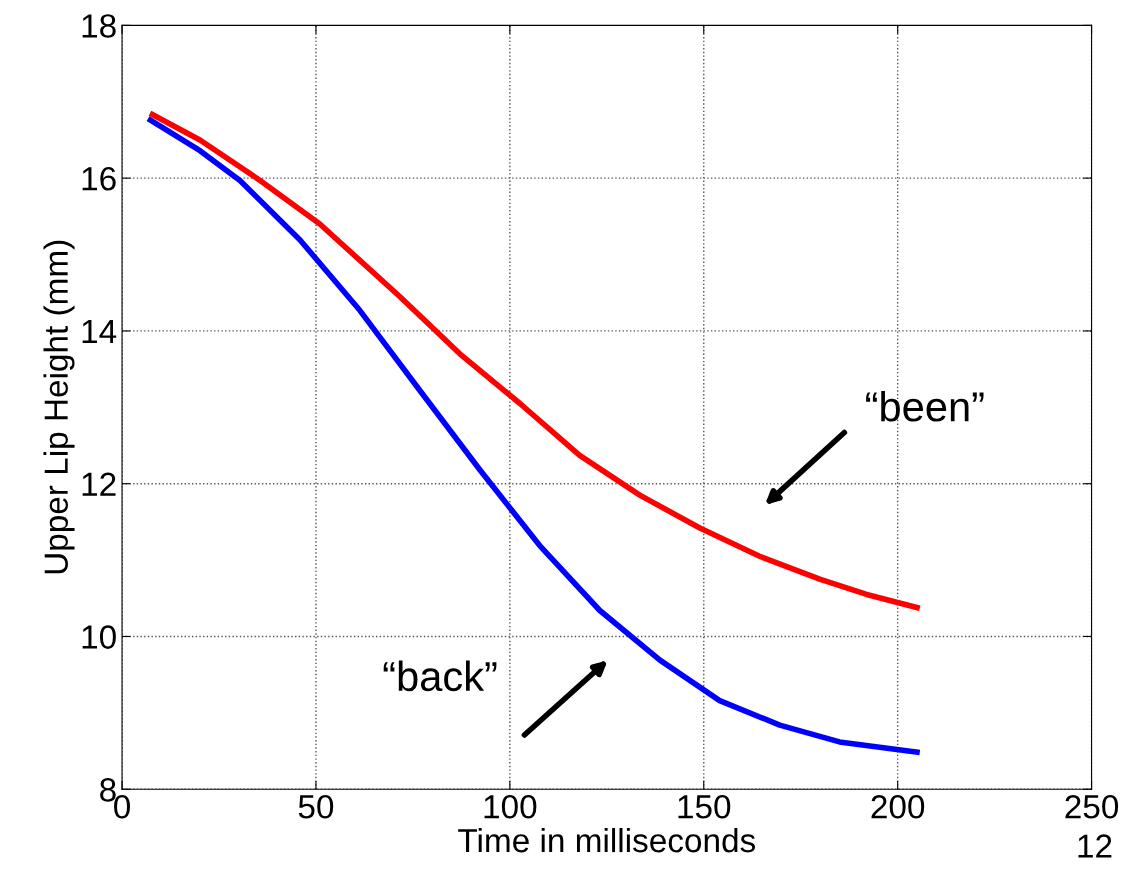 This screenshot has height=875, width=1130. I want to click on y-tick-label: 16, so click(99, 178).